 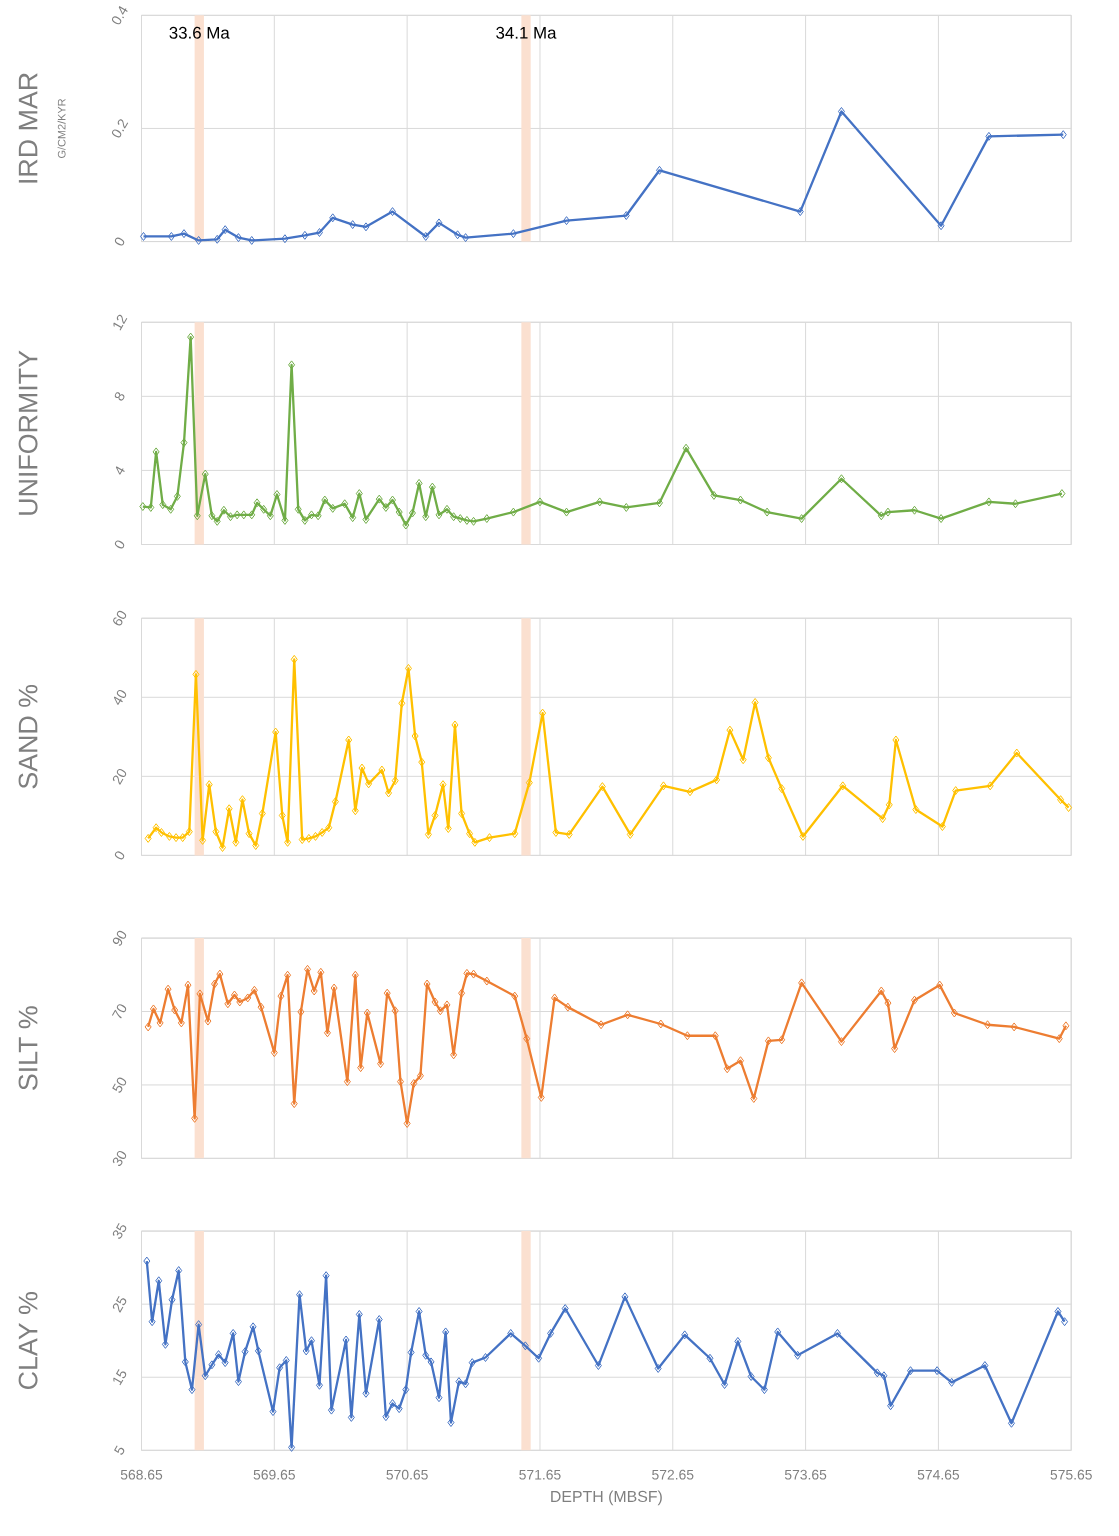 I want to click on x-tick-label: 573.65, so click(x=805, y=1474).